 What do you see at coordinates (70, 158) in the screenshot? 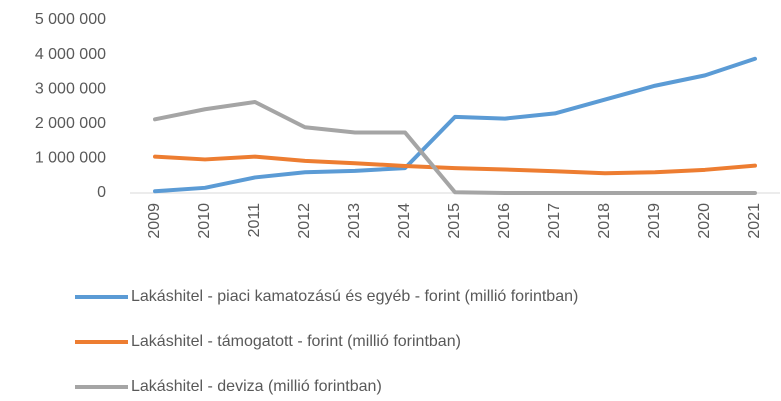
I see `y-tick-label: 1 000 000` at bounding box center [70, 158].